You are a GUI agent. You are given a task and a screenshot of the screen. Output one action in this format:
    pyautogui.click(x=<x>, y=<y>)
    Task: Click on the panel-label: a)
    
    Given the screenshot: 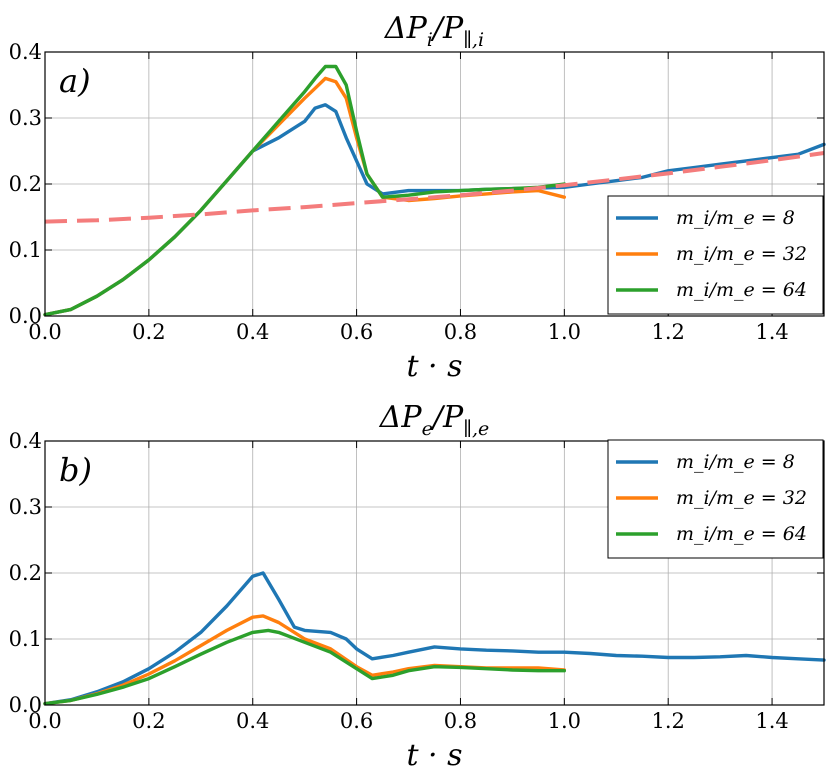 What is the action you would take?
    pyautogui.click(x=75, y=81)
    